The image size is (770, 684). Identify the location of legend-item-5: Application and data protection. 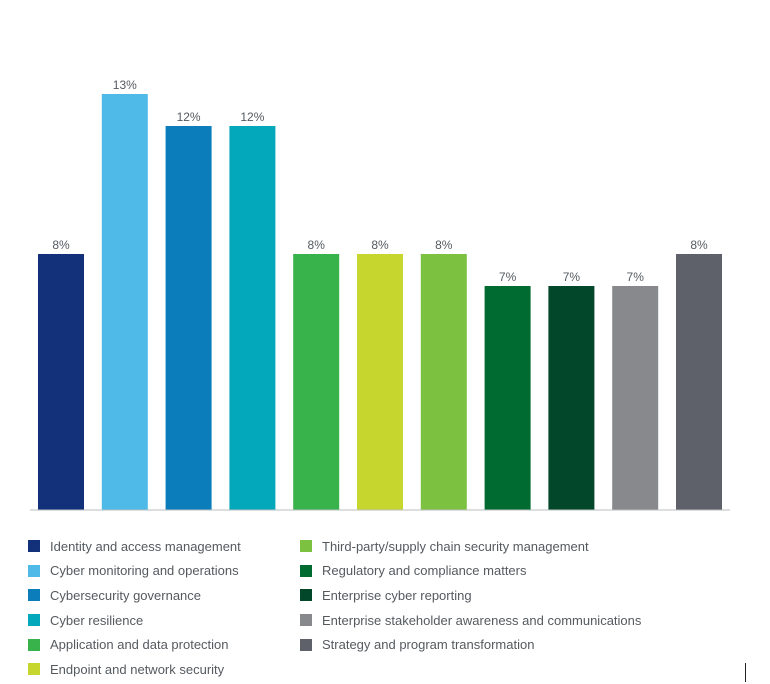
(134, 644).